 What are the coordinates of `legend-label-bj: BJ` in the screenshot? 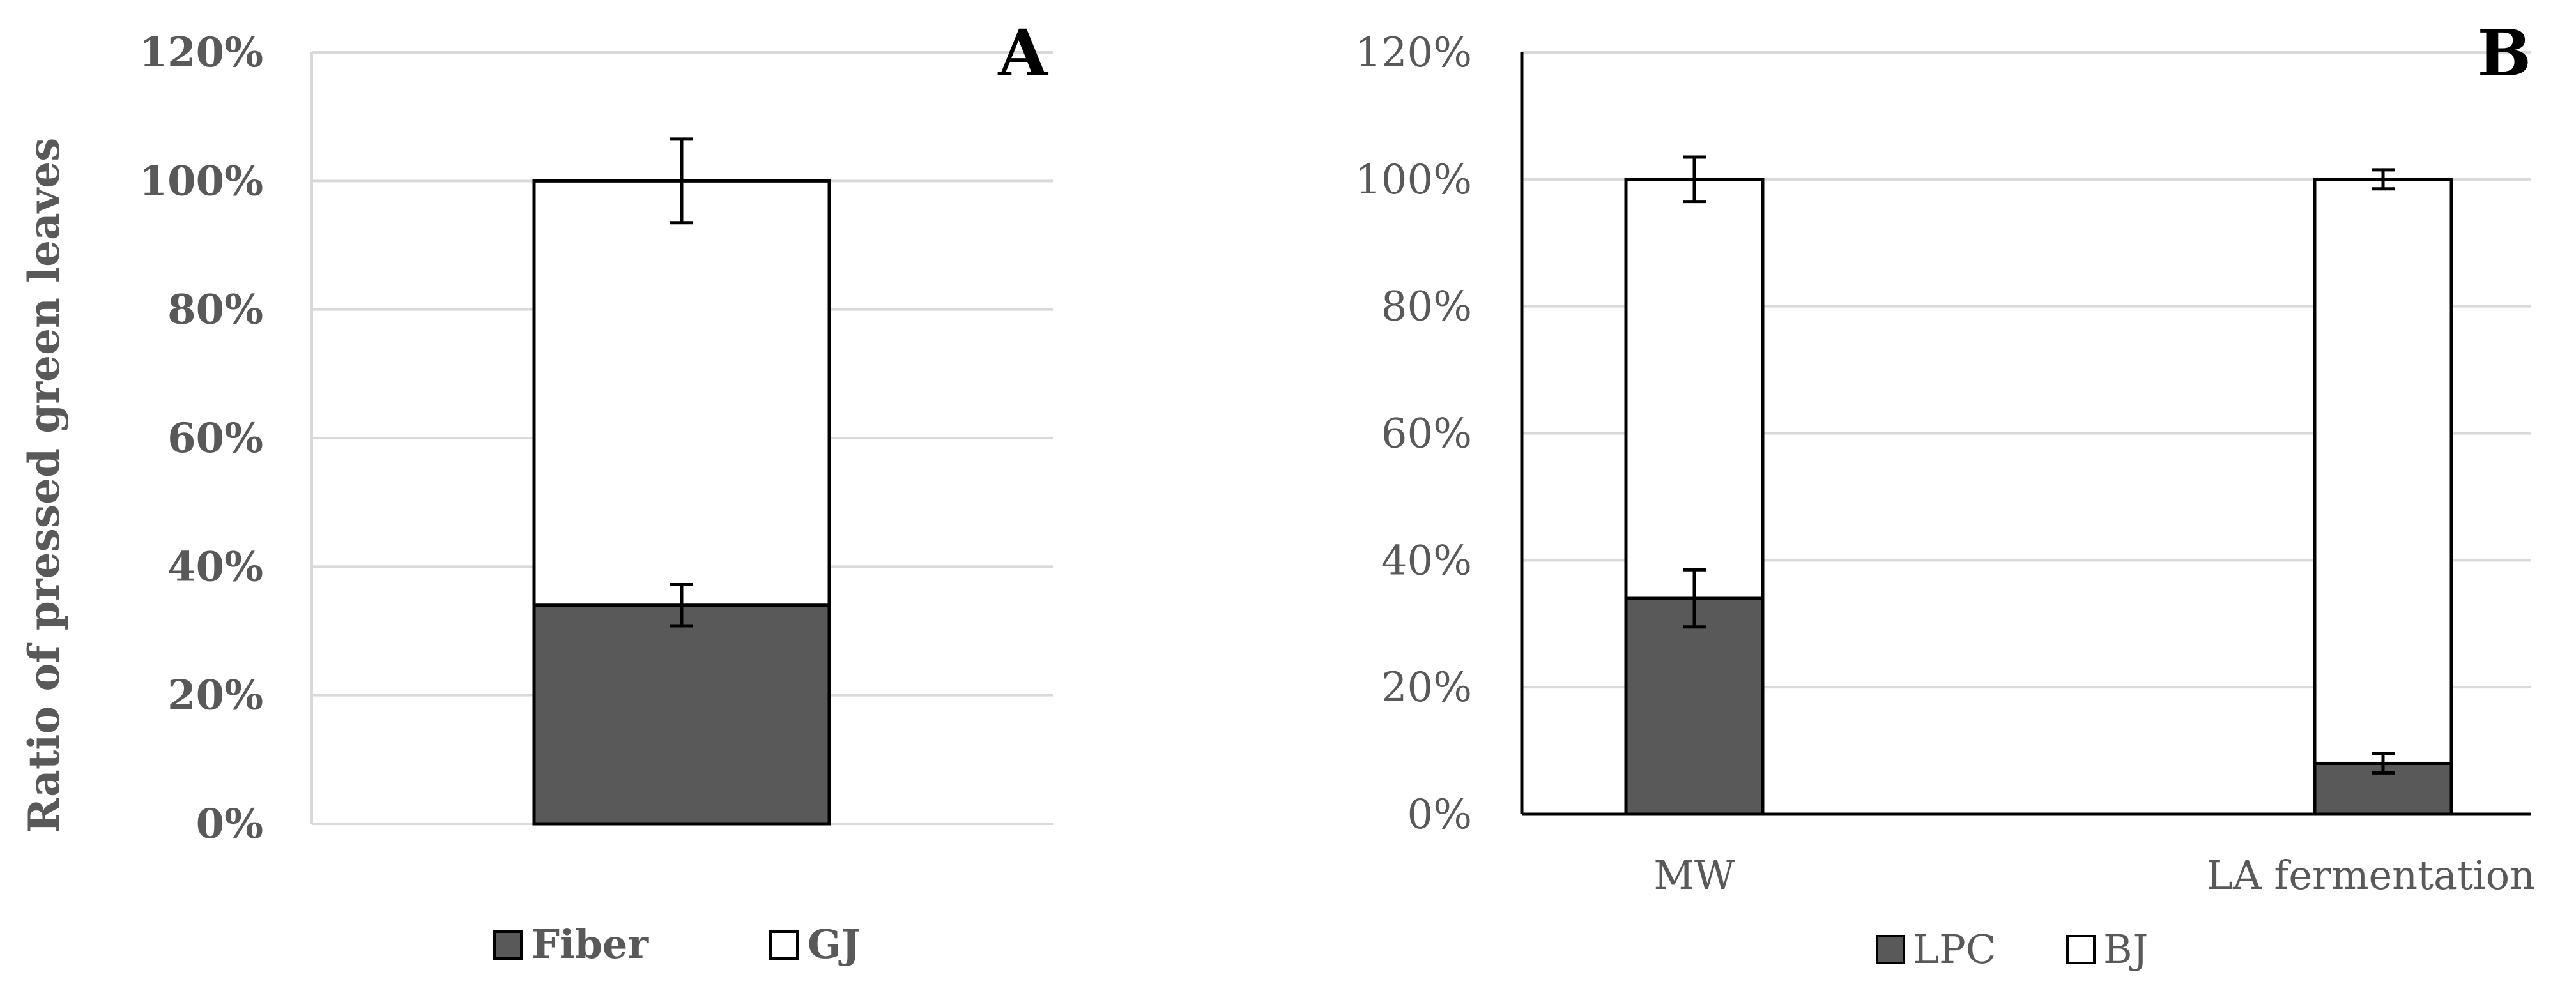 It's located at (2125, 950).